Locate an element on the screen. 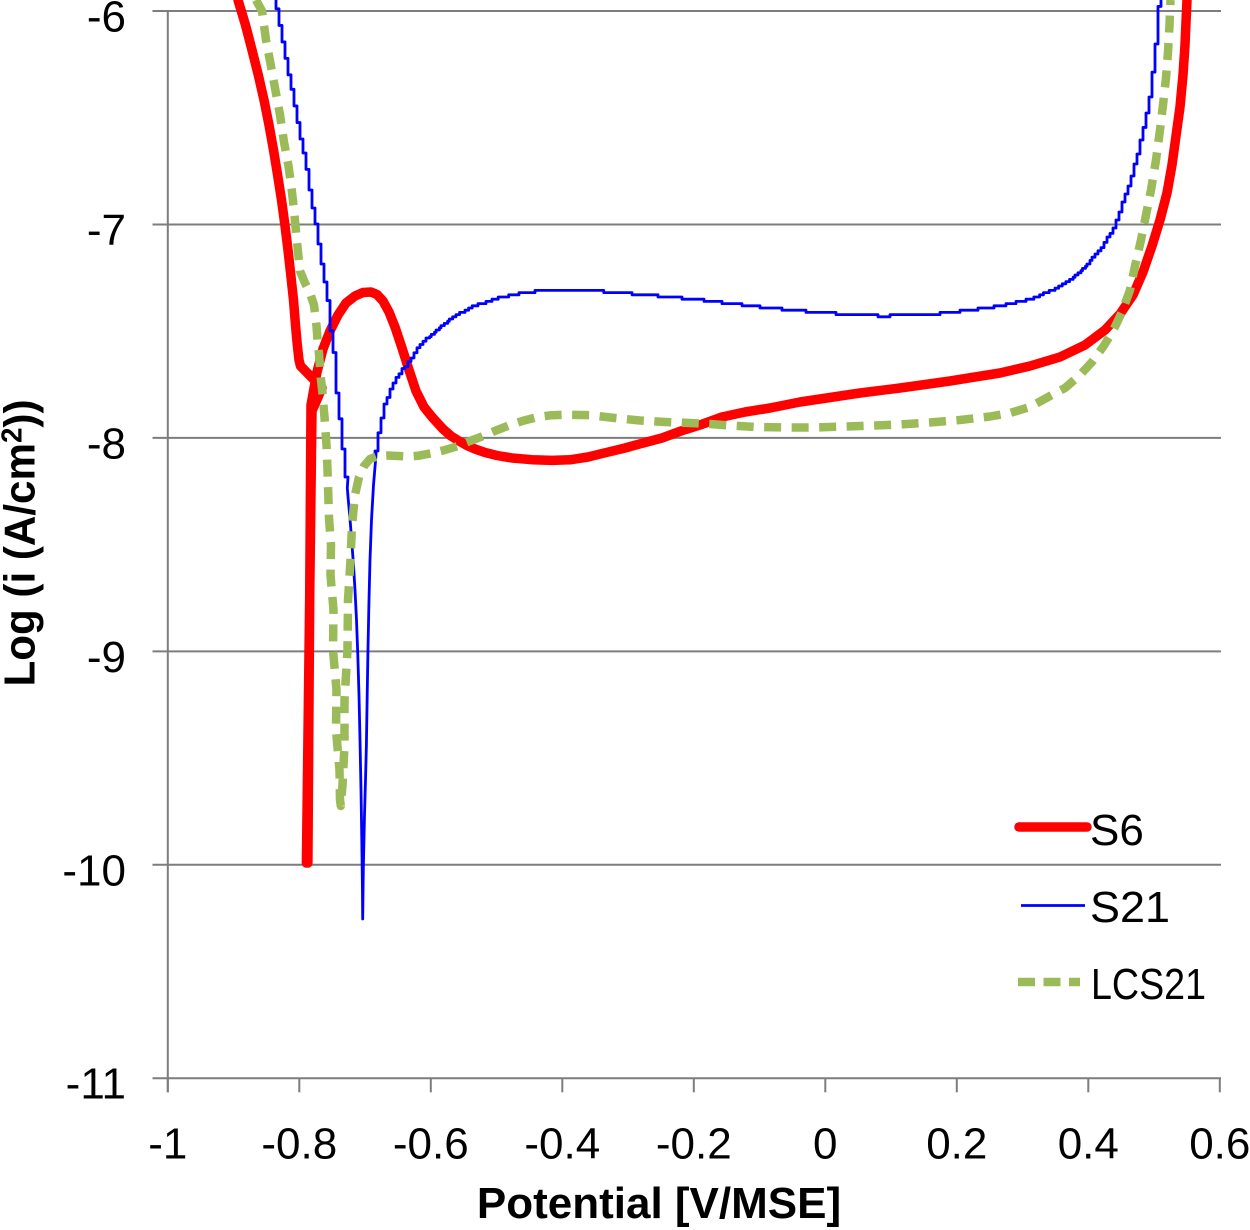 This screenshot has width=1250, height=1230. svg-text: 0.4 is located at coordinates (1088, 1144).